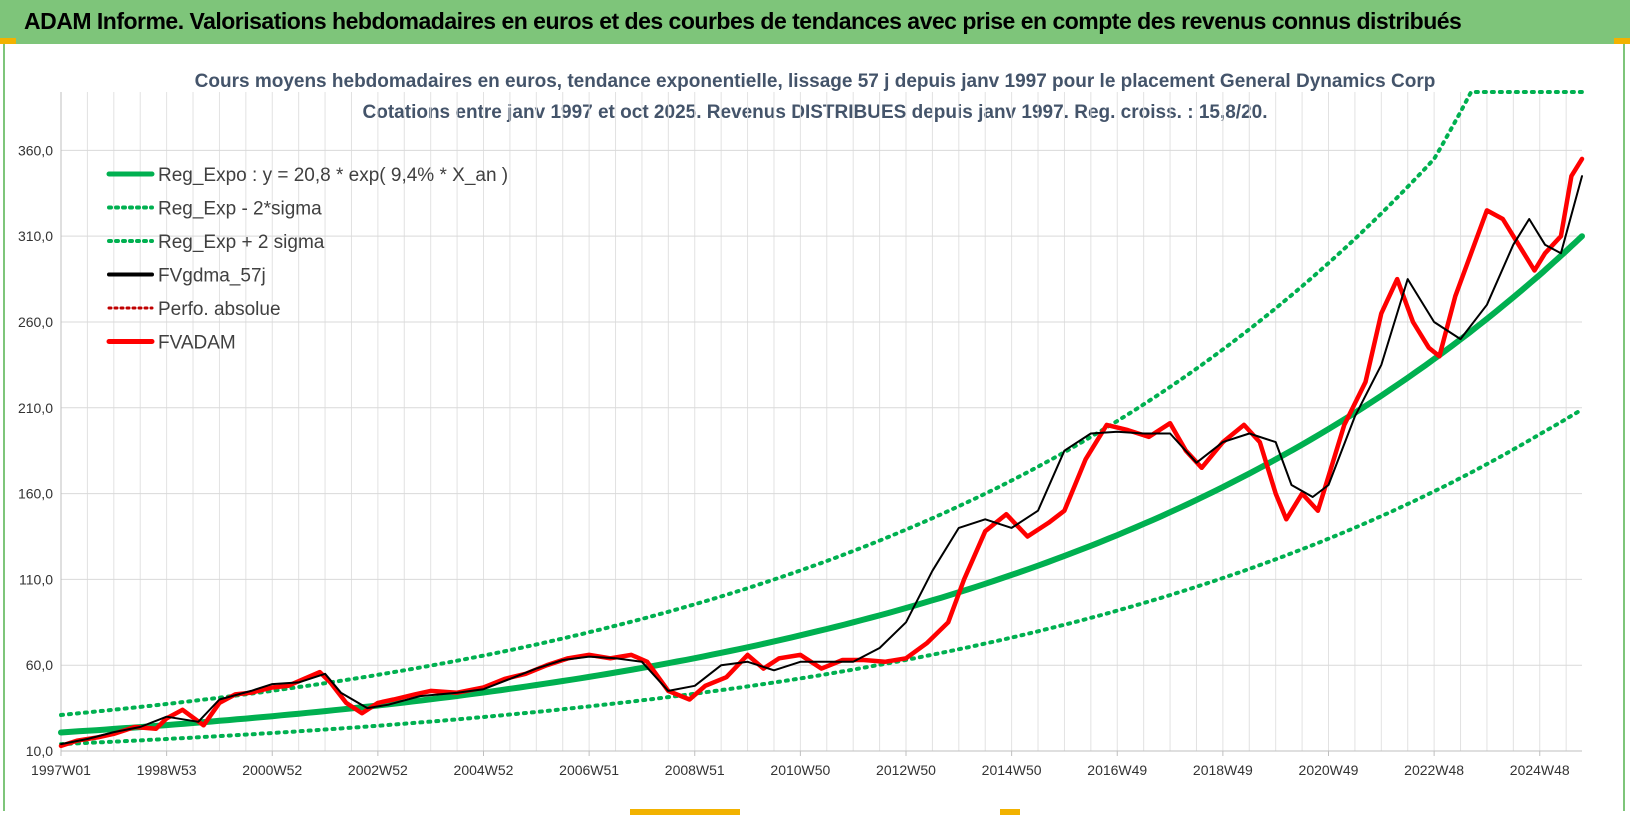 The height and width of the screenshot is (815, 1630). I want to click on y-tick-label: 260,0, so click(35, 322).